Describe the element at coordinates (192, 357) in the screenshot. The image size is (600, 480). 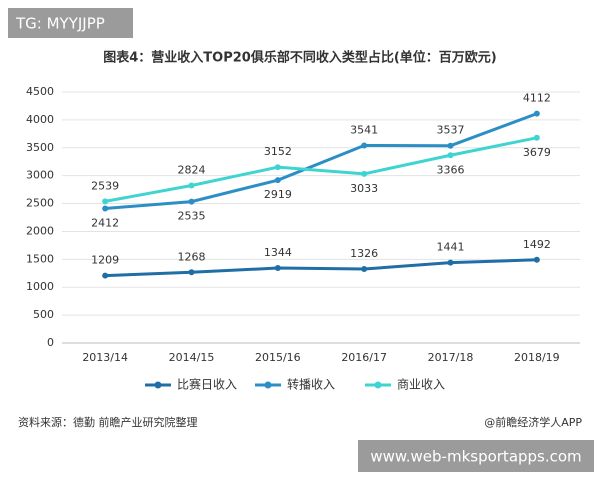
I see `x-tick-label: 2014/15` at that location.